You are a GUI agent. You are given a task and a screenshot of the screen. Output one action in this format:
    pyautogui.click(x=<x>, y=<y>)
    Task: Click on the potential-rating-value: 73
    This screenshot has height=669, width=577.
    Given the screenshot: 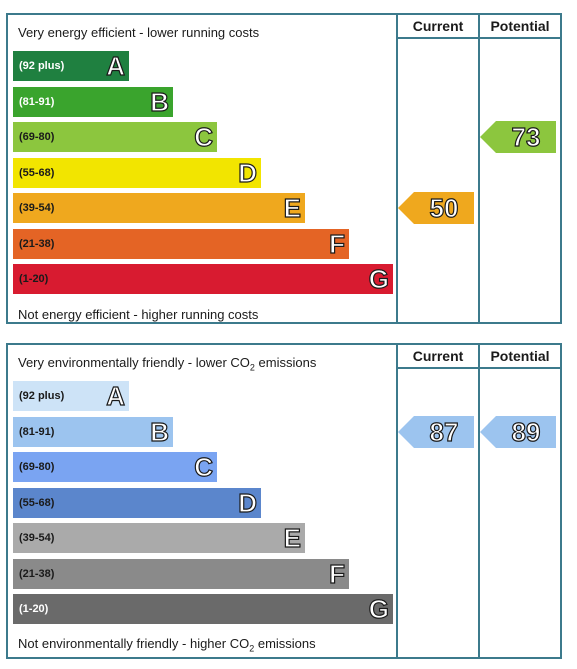 What is the action you would take?
    pyautogui.click(x=526, y=136)
    